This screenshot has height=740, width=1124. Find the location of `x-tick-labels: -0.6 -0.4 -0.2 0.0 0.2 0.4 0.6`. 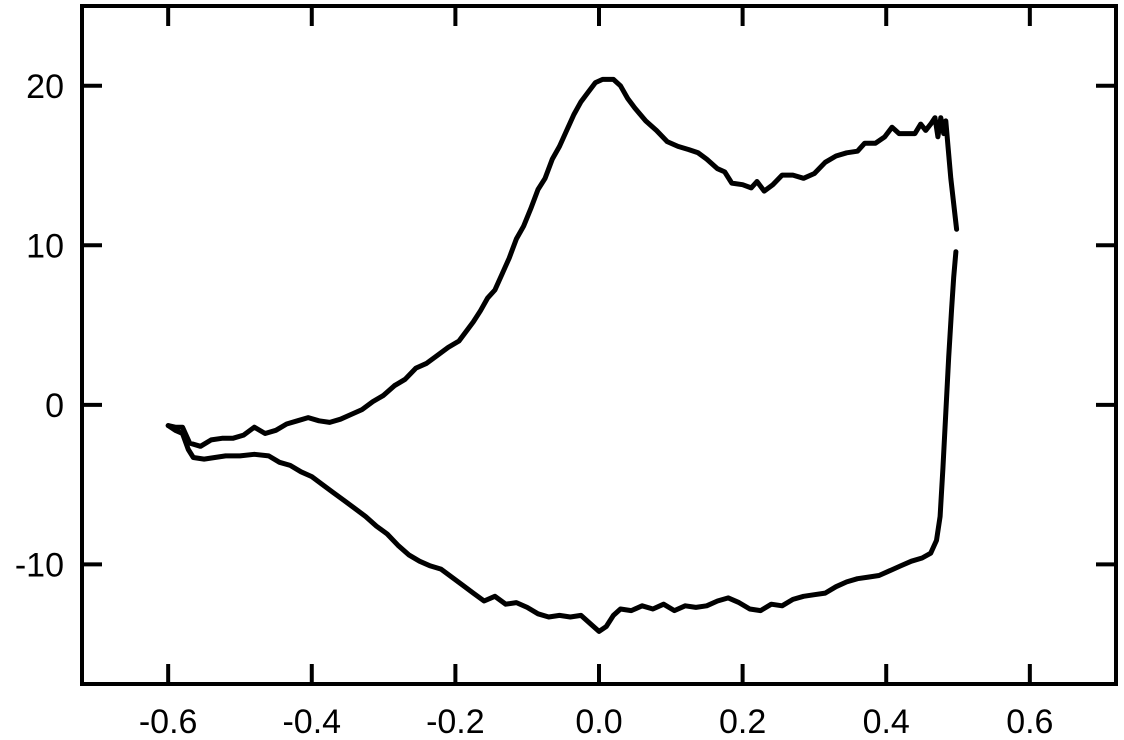

x-tick-labels: -0.6 -0.4 -0.2 0.0 0.2 0.4 0.6 is located at coordinates (596, 721).